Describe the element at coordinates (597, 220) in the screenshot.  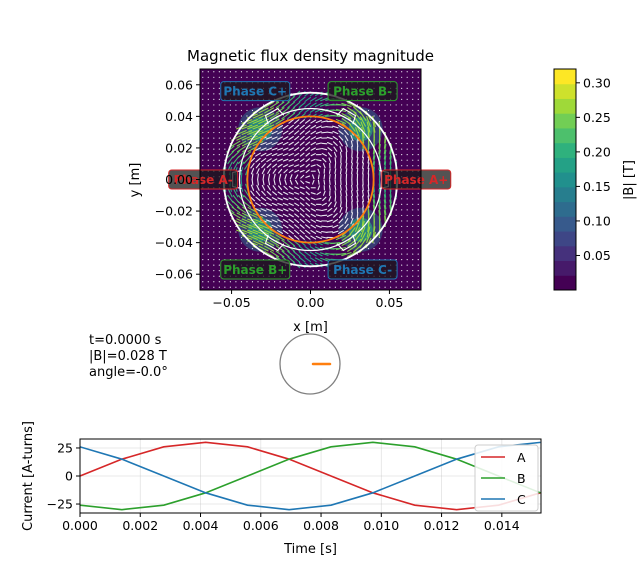
I see `colorbar-tick-label: 0.10` at that location.